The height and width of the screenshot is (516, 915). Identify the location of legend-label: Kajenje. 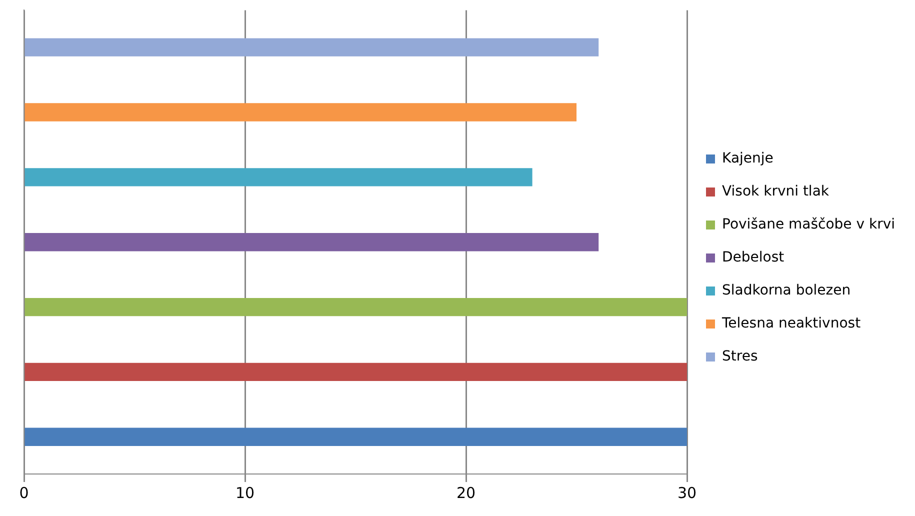
(748, 158).